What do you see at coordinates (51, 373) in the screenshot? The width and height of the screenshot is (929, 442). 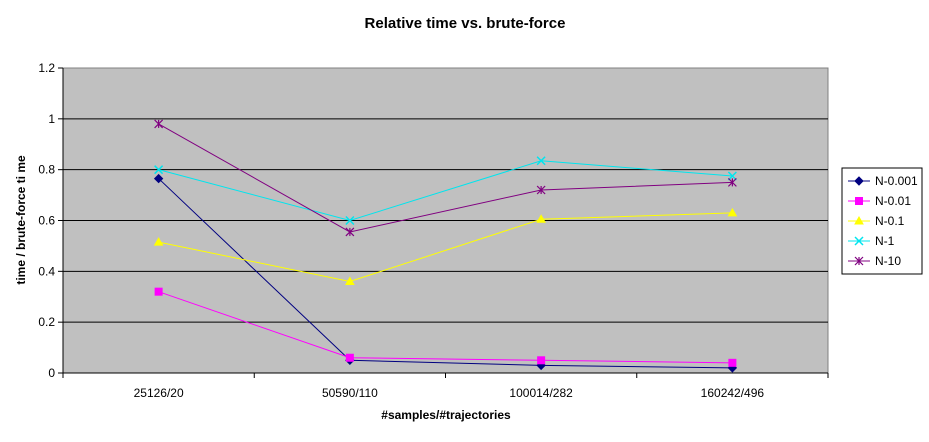 I see `y-tick-label: 0` at bounding box center [51, 373].